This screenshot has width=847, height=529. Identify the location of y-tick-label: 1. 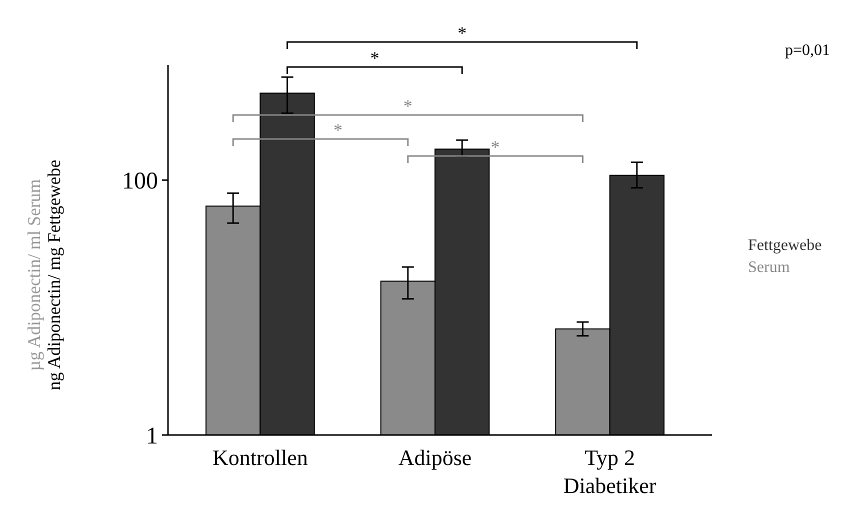
(152, 436).